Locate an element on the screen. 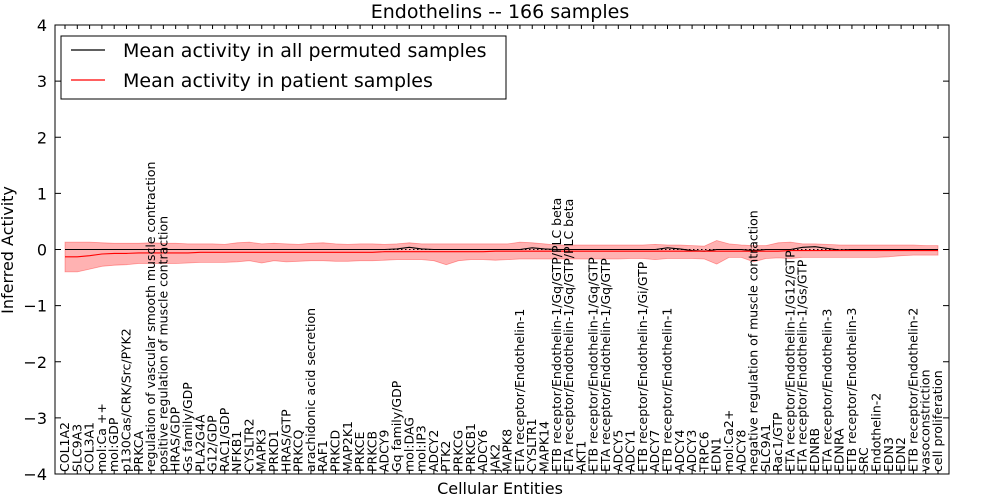 This screenshot has height=500, width=1000. x-tick-label: MAPK14 is located at coordinates (544, 446).